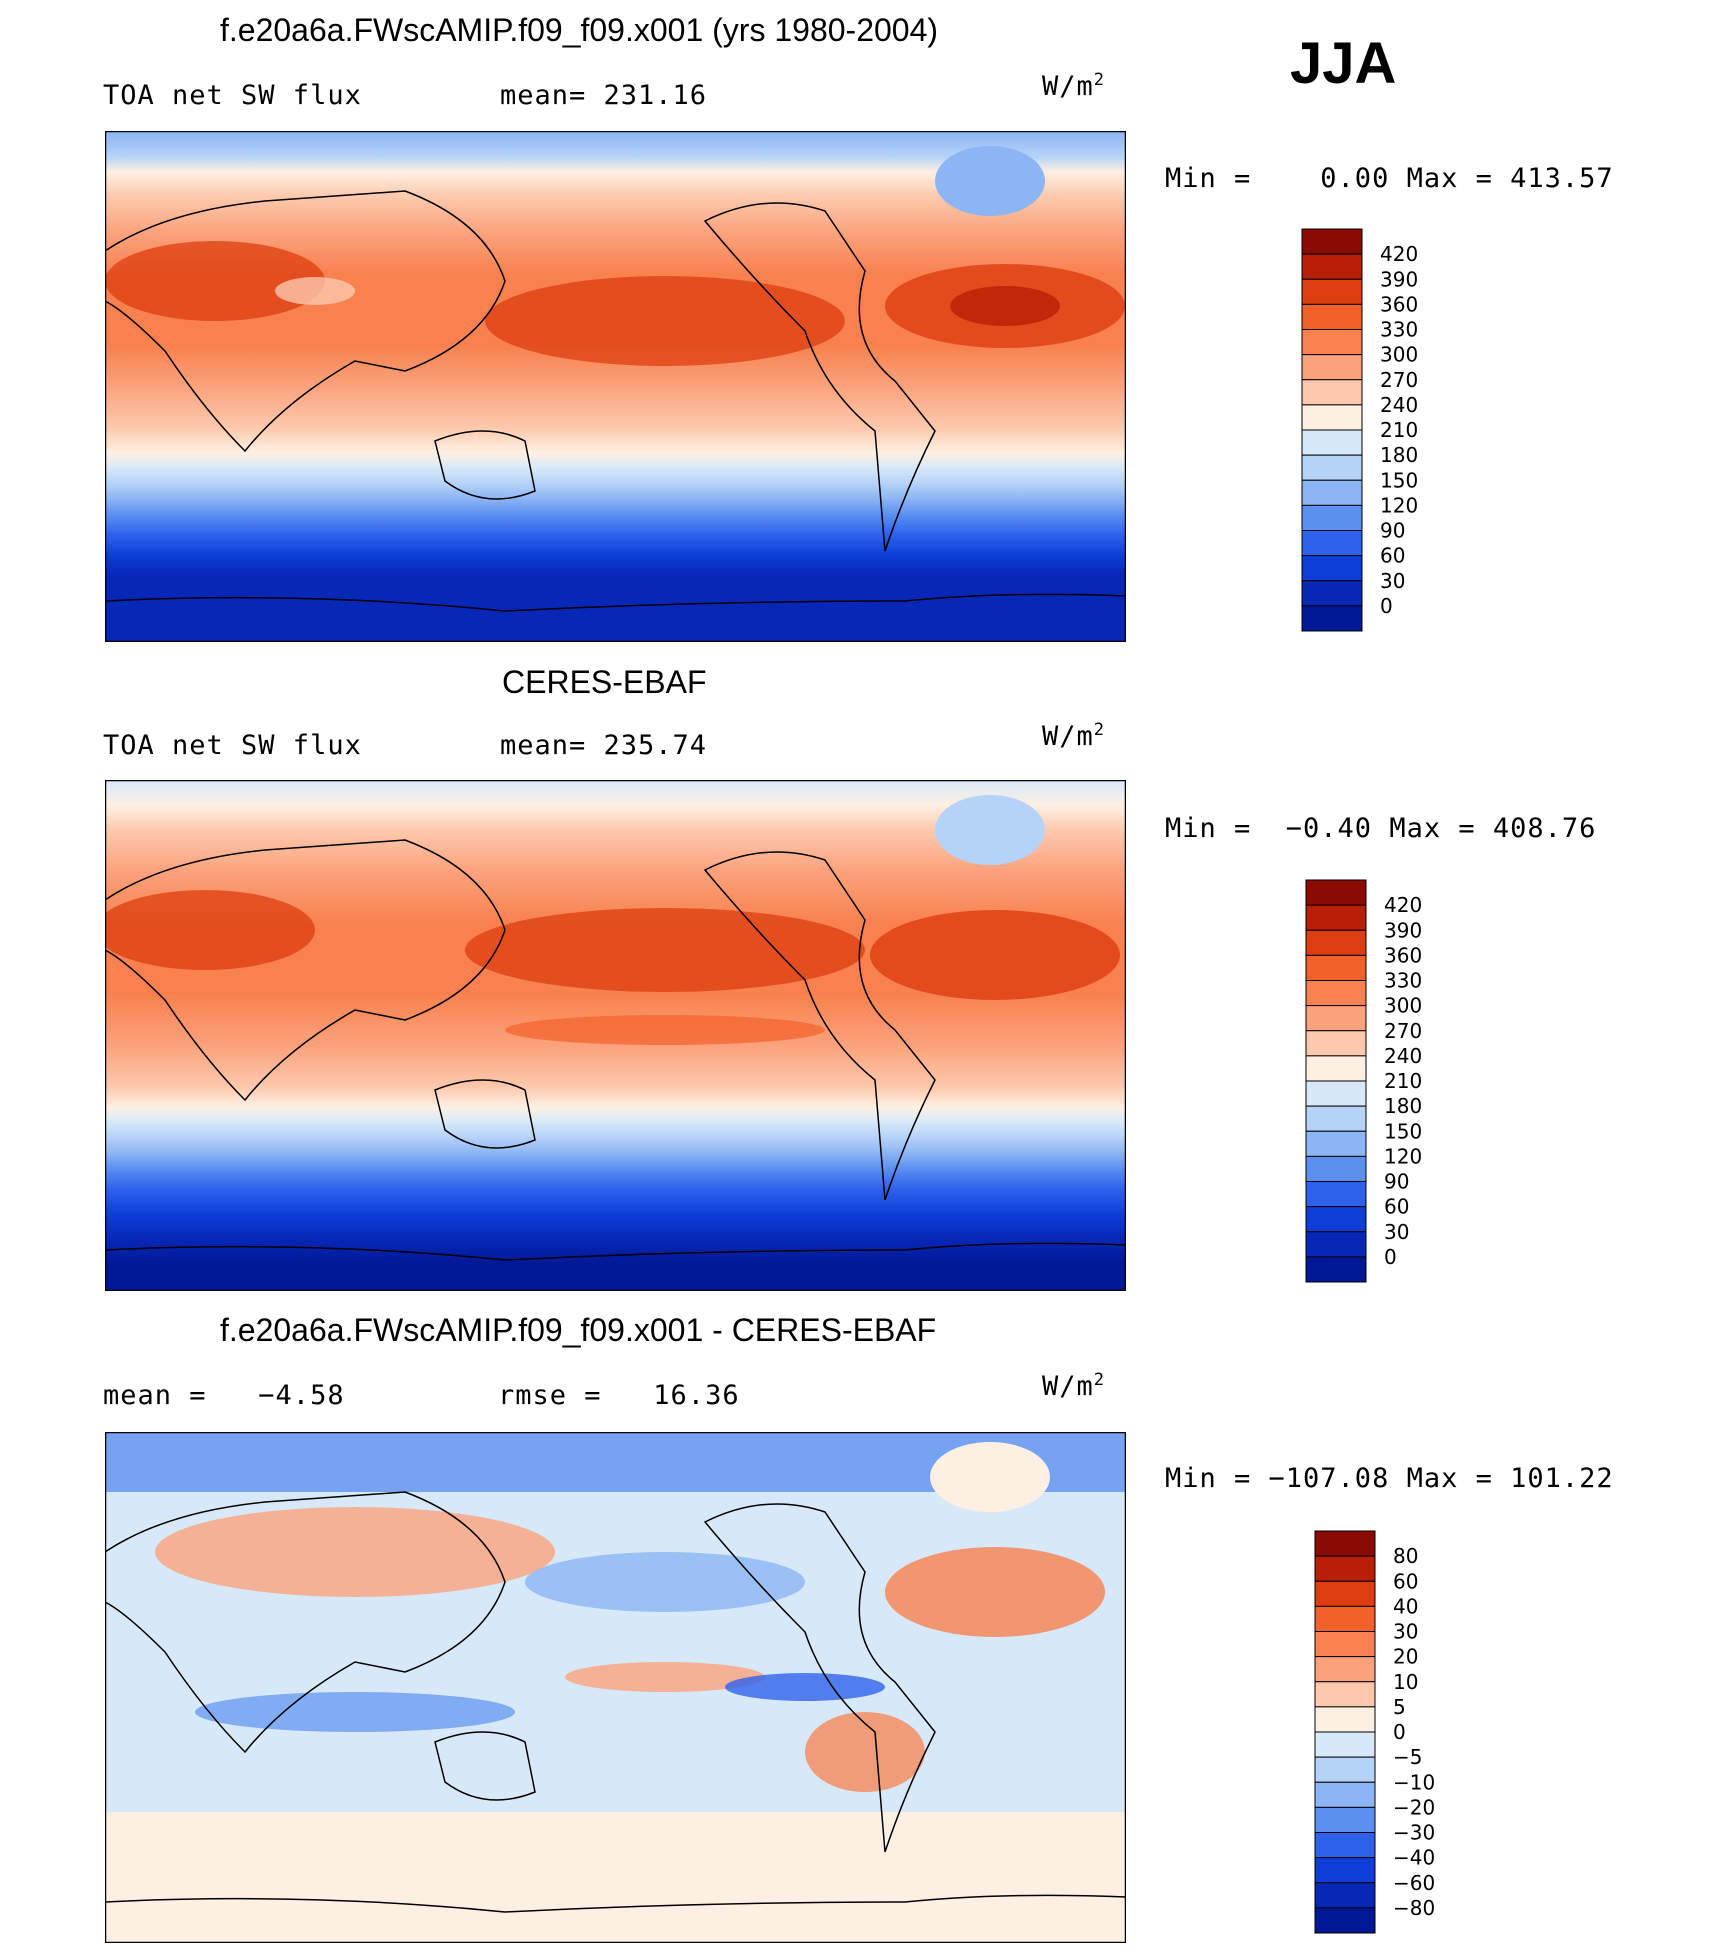 This screenshot has width=1710, height=1952. I want to click on panel2-coast-australia, so click(485, 1114).